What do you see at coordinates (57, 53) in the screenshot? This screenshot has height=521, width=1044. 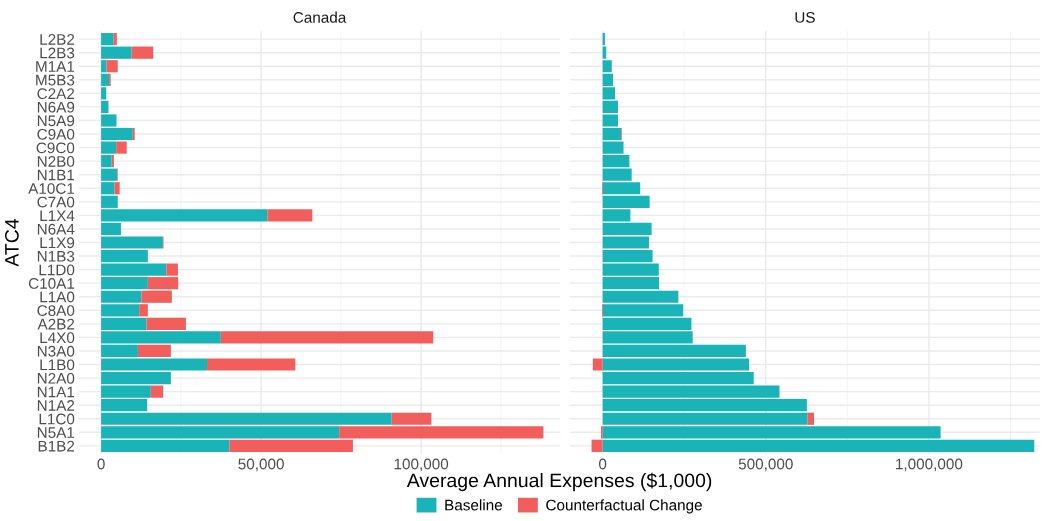 I see `y-tick-label: L2B3` at bounding box center [57, 53].